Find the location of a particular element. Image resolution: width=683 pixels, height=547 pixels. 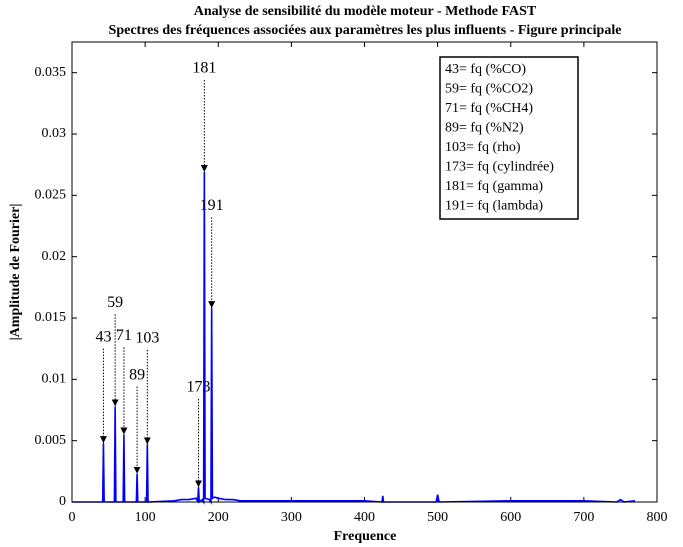

y-tick-label: 0.02 is located at coordinates (54, 256).